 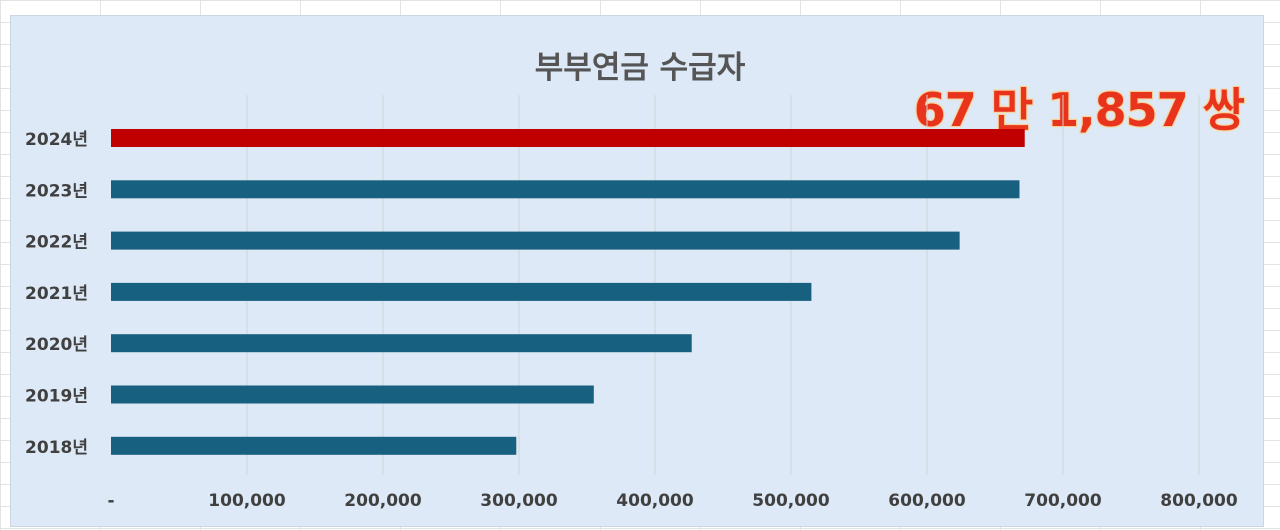 I want to click on bar-2018년, so click(x=314, y=445).